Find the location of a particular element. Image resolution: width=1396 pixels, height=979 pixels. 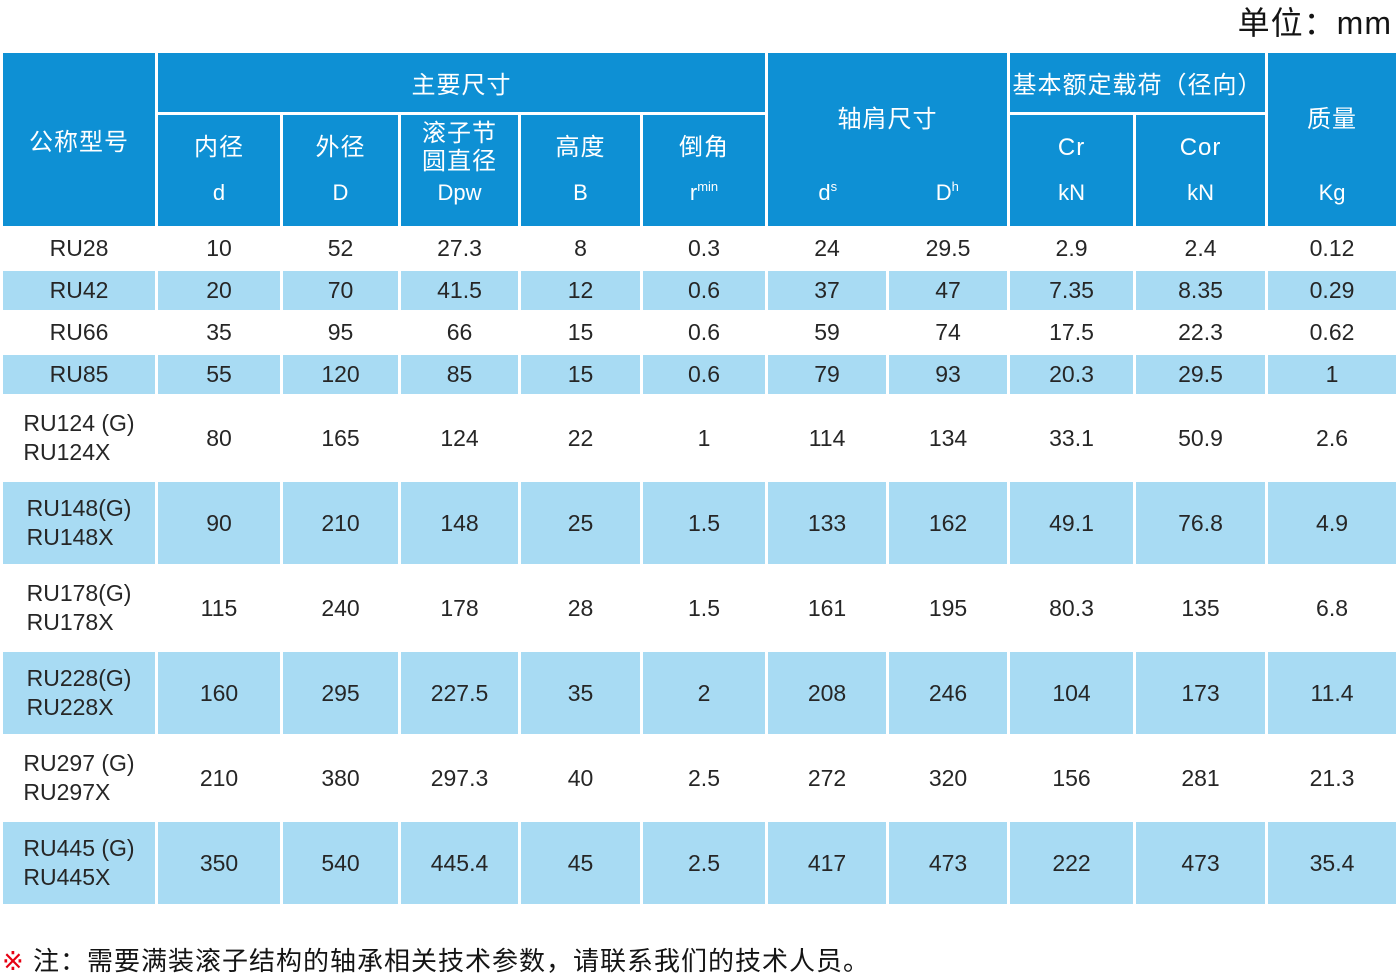

cell-ds: 272 is located at coordinates (827, 778).